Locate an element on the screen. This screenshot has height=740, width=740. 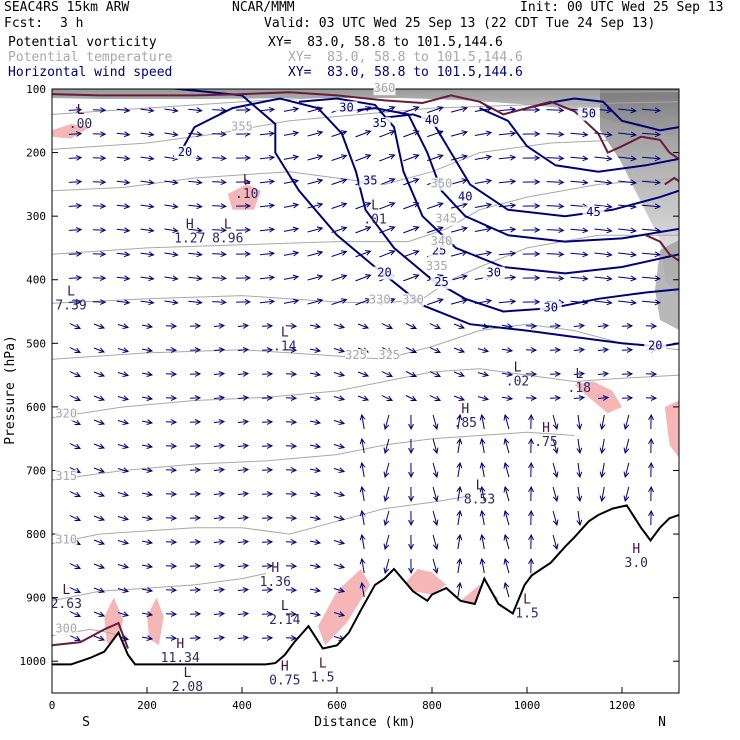
theta-contour-label: 335 is located at coordinates (437, 266).